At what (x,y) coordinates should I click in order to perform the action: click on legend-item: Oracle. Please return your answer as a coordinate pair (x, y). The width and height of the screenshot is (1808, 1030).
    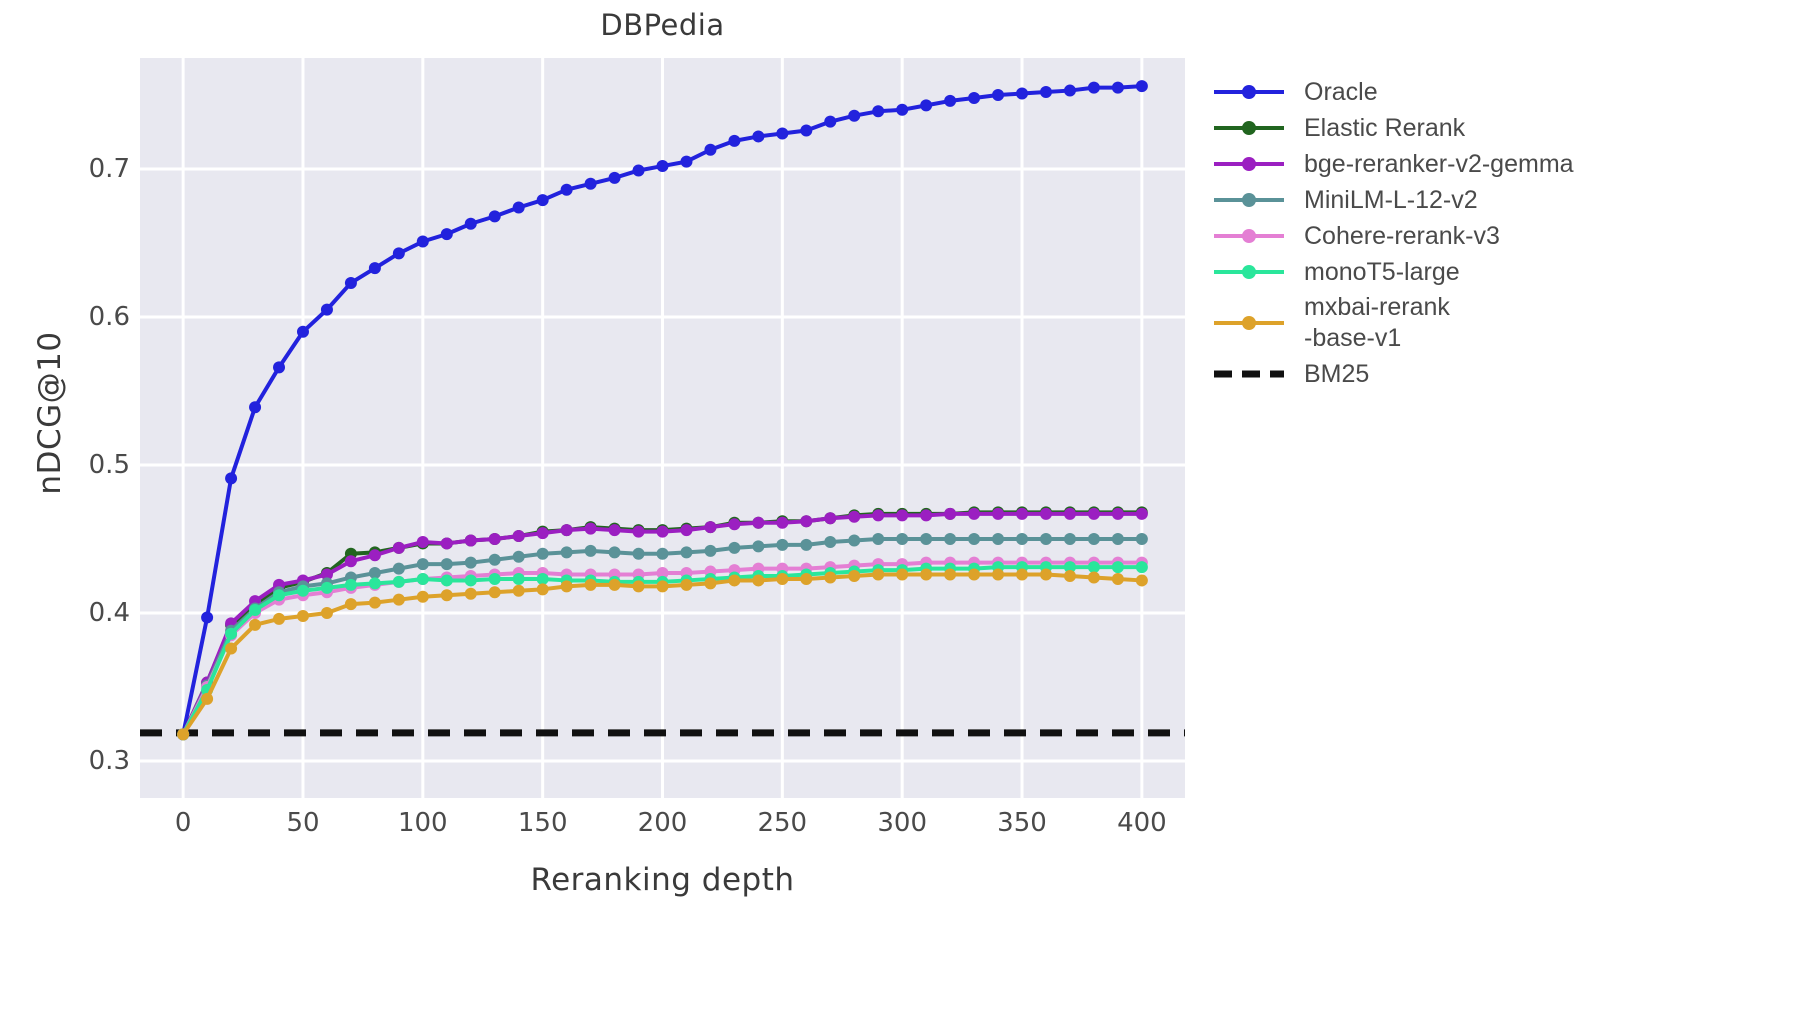
    Looking at the image, I should click on (1502, 92).